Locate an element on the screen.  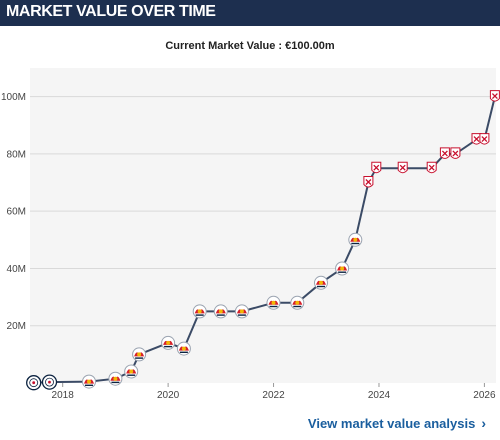
y-tick-label: 100M is located at coordinates (13, 97).